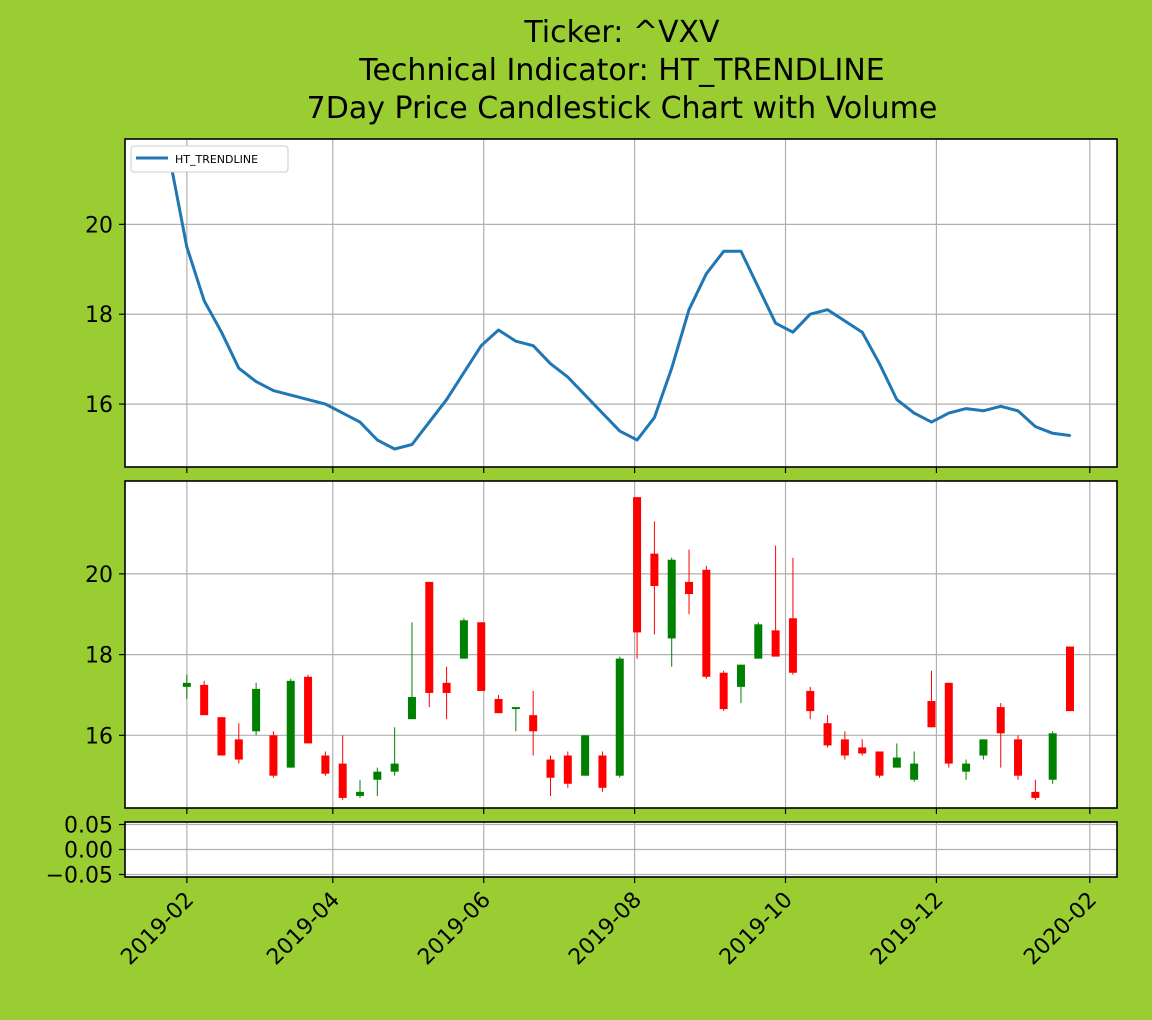  I want to click on volume-border, so click(621, 849).